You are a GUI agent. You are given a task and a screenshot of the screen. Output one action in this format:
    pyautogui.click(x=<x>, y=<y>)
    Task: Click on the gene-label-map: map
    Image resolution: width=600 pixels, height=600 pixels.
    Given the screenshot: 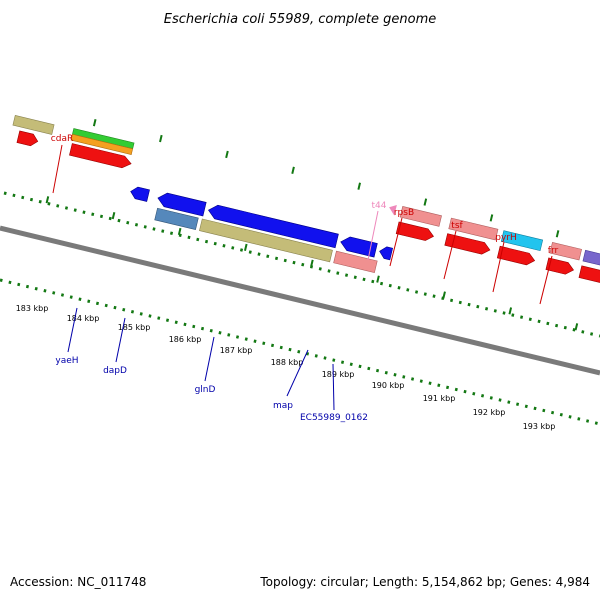 What is the action you would take?
    pyautogui.click(x=283, y=406)
    